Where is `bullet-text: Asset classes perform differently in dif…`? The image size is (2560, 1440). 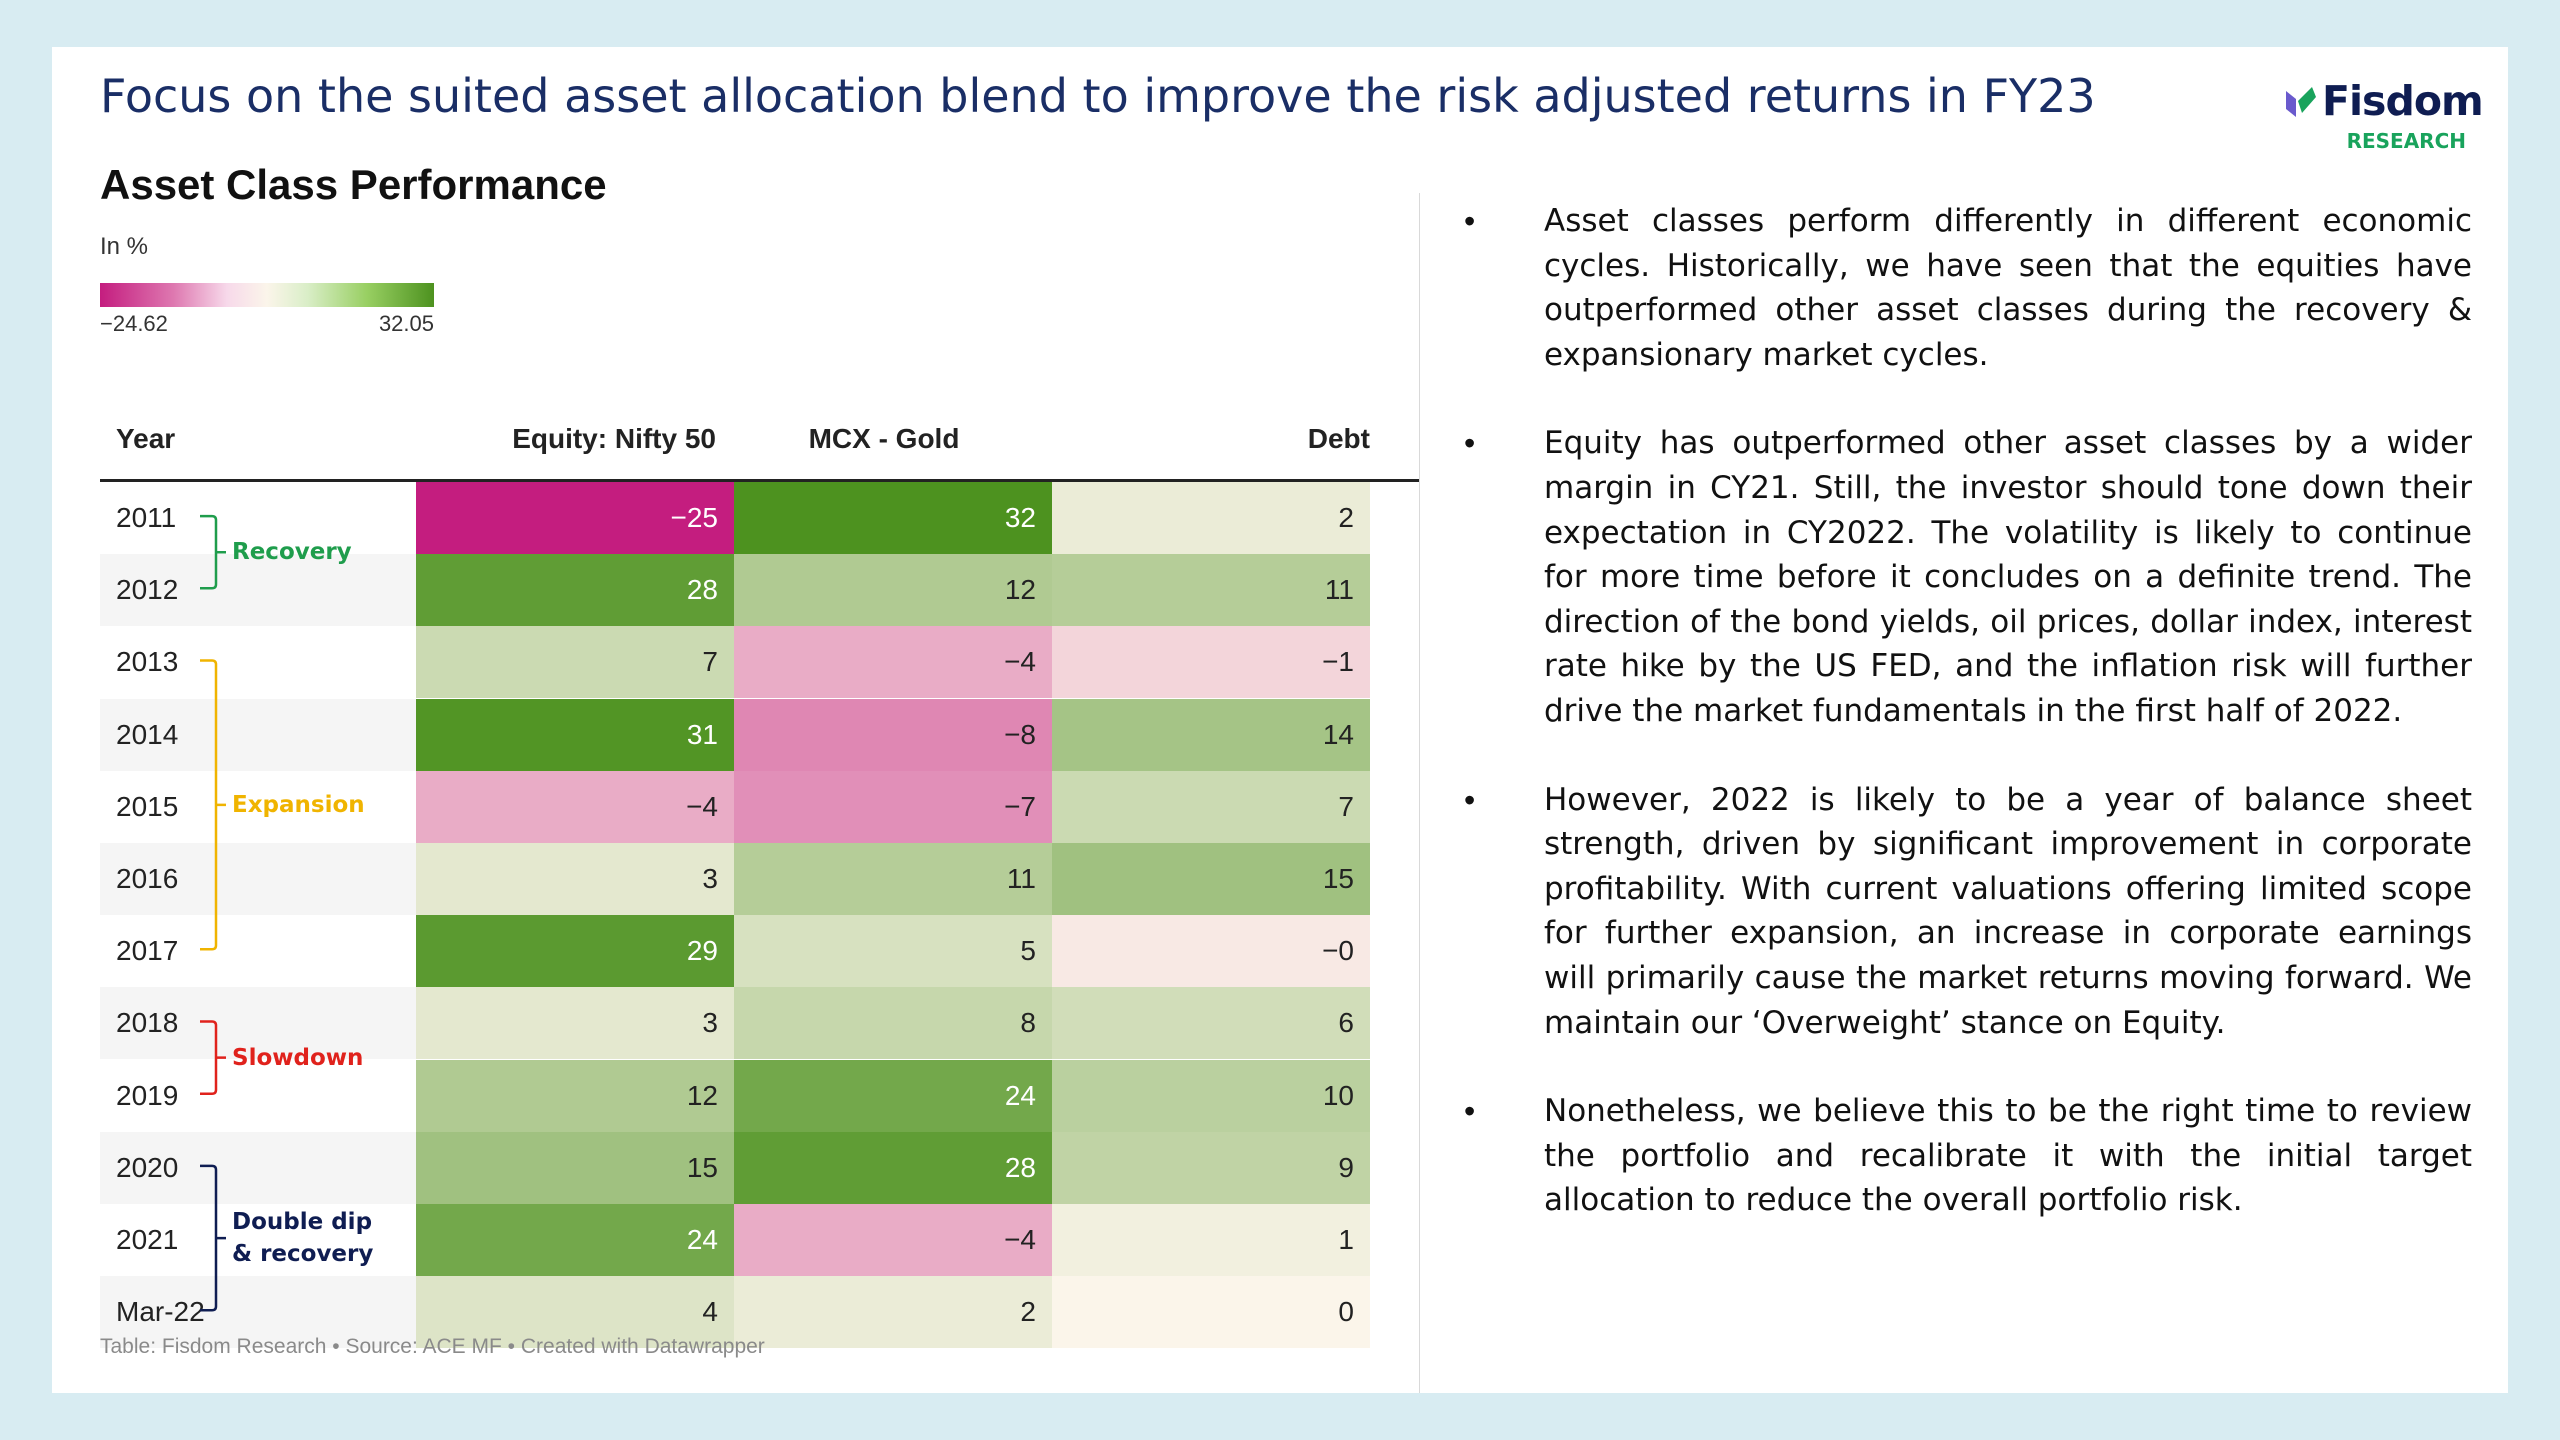
bullet-text: Asset classes perform differently in dif… is located at coordinates (2008, 288).